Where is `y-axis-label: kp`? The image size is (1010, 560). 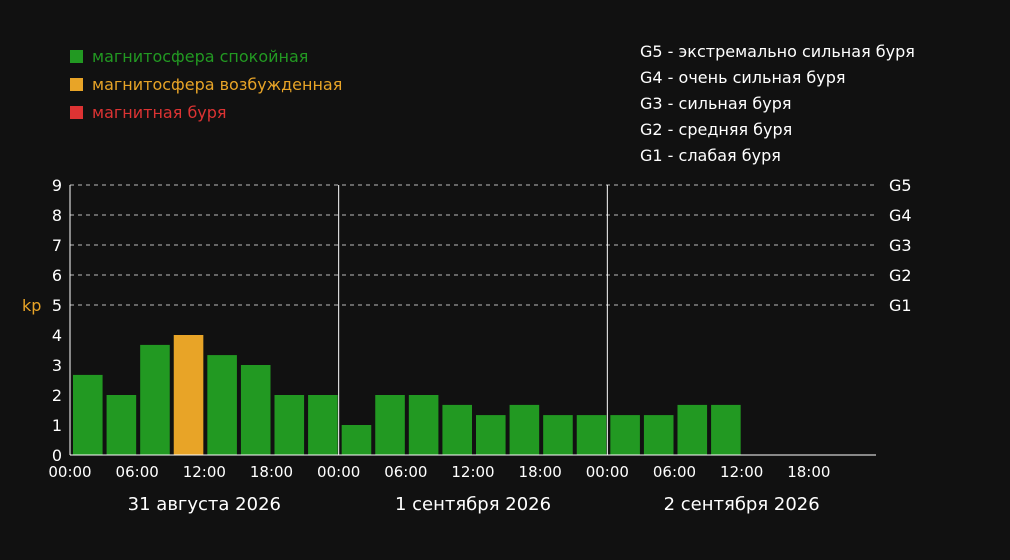 y-axis-label: kp is located at coordinates (31, 305).